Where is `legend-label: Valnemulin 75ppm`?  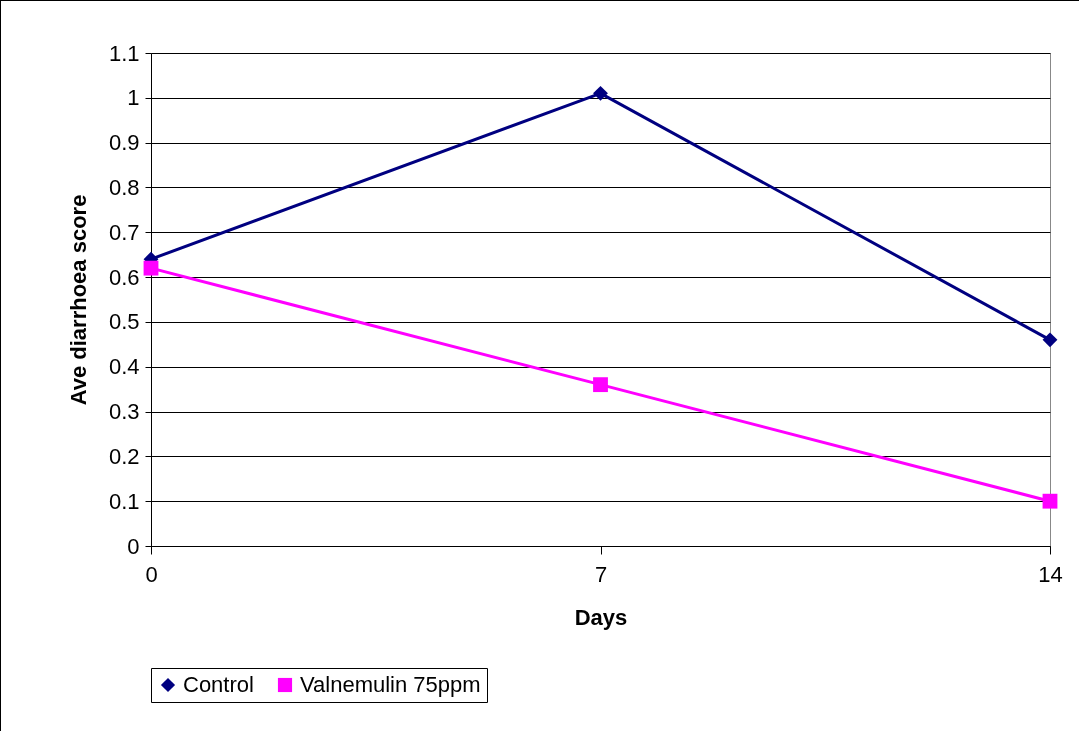 legend-label: Valnemulin 75ppm is located at coordinates (390, 684).